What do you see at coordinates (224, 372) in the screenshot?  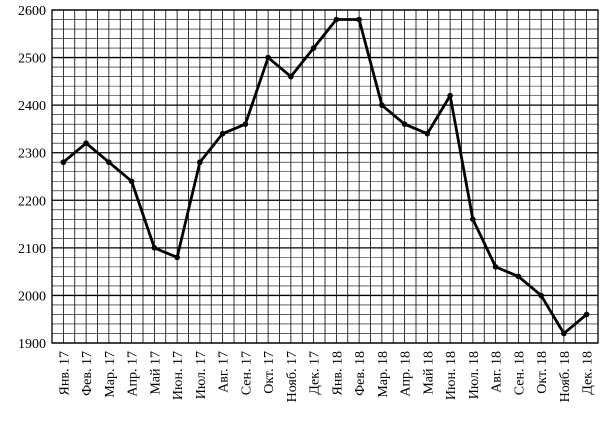 I see `x-tick-label: Авг. 17` at bounding box center [224, 372].